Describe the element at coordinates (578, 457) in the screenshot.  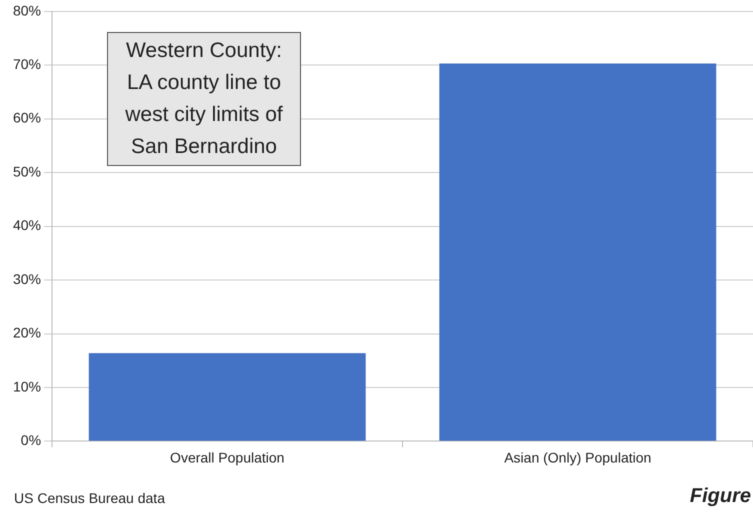
I see `x-tick-label: Asian (Only) Population` at that location.